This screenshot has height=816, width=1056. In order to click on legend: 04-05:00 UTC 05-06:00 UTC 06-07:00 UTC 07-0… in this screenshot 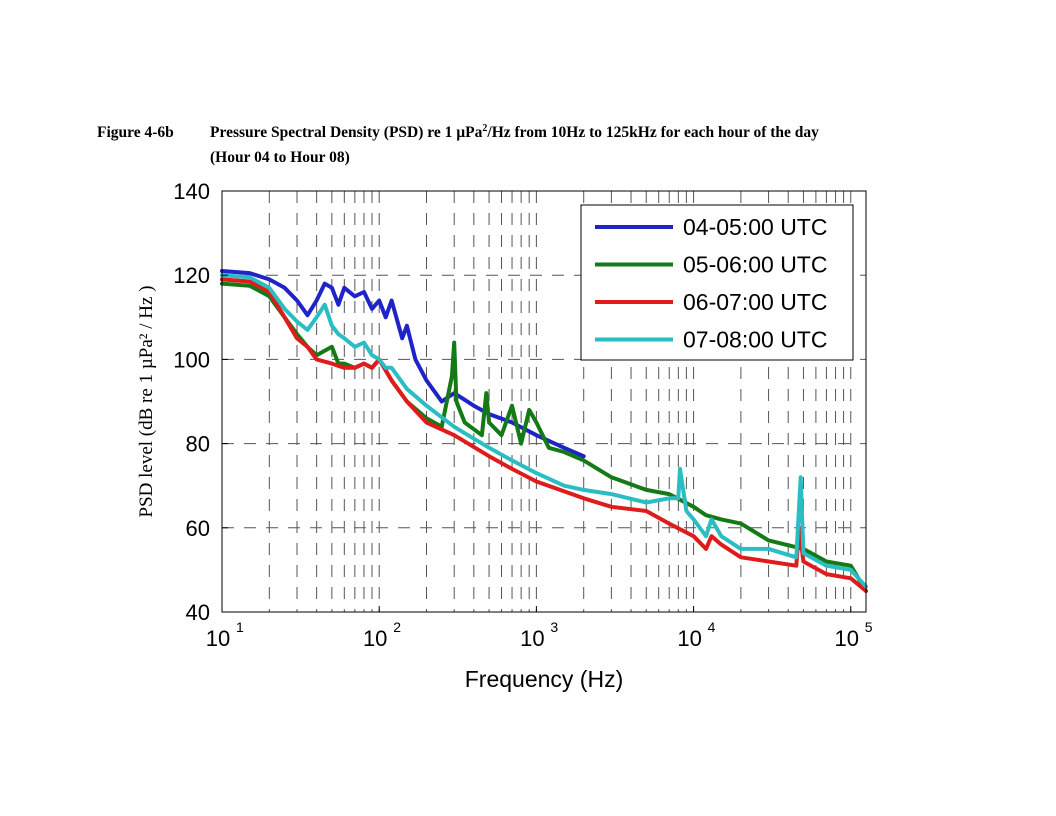, I will do `click(717, 282)`.